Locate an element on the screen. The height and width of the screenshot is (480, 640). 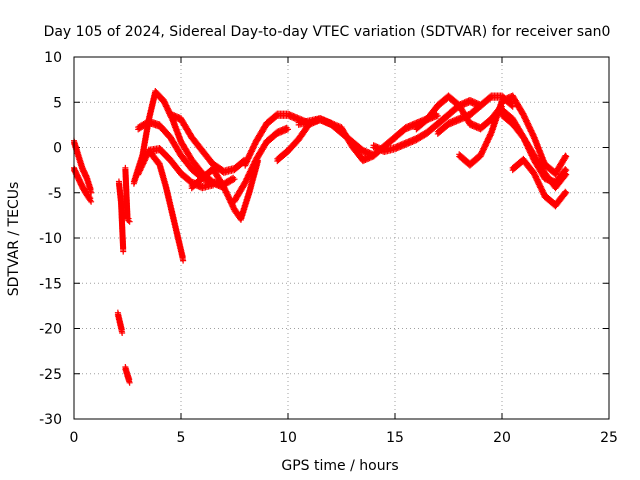
y-tick-label: -5 is located at coordinates (55, 194).